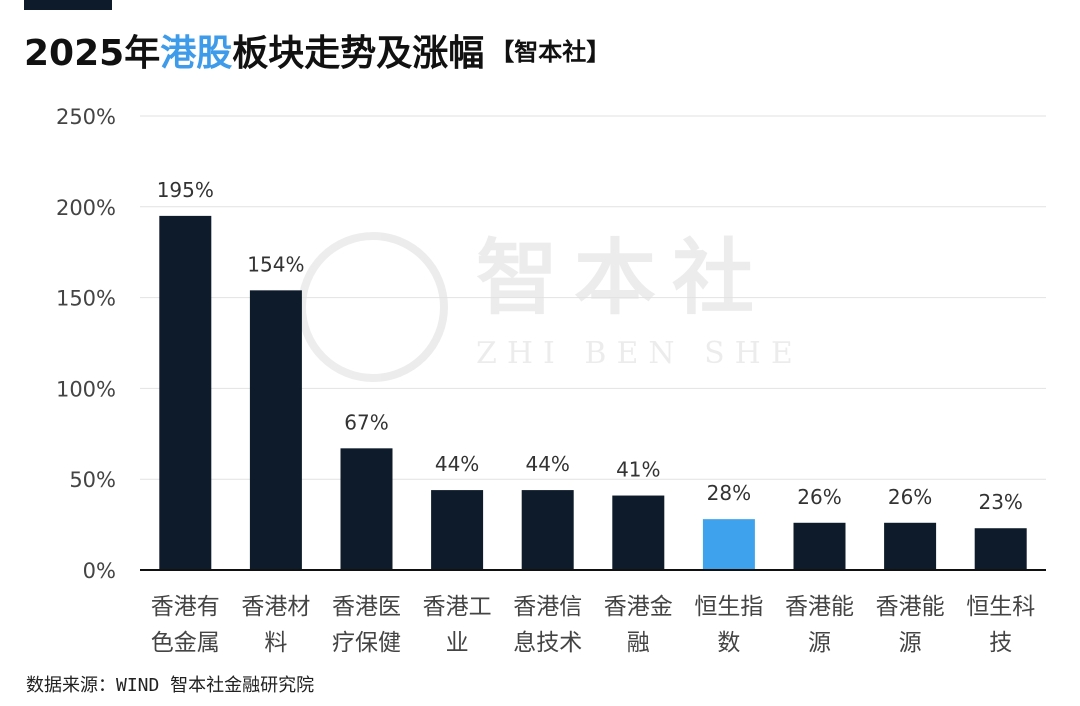 This screenshot has width=1080, height=706. I want to click on x-tick-label: 业, so click(457, 643).